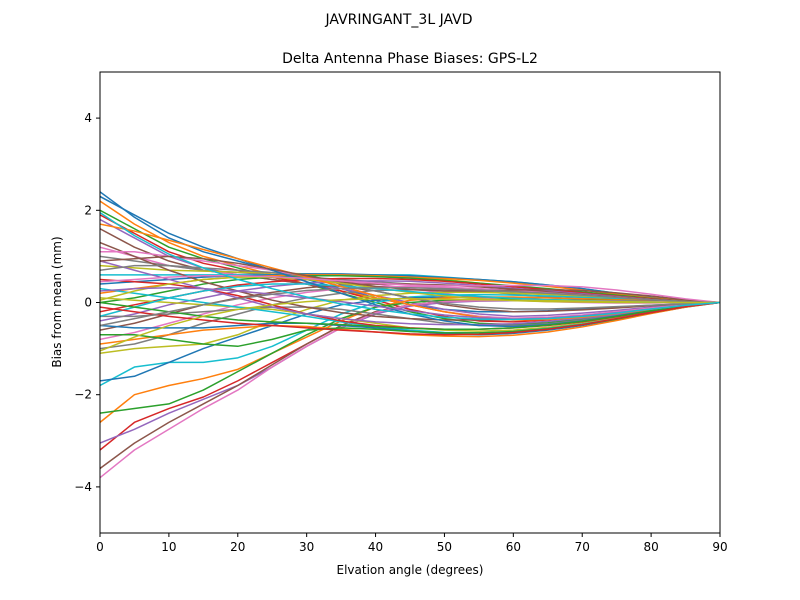 This screenshot has width=800, height=600. Describe the element at coordinates (582, 547) in the screenshot. I see `x-tick-label: 70` at that location.